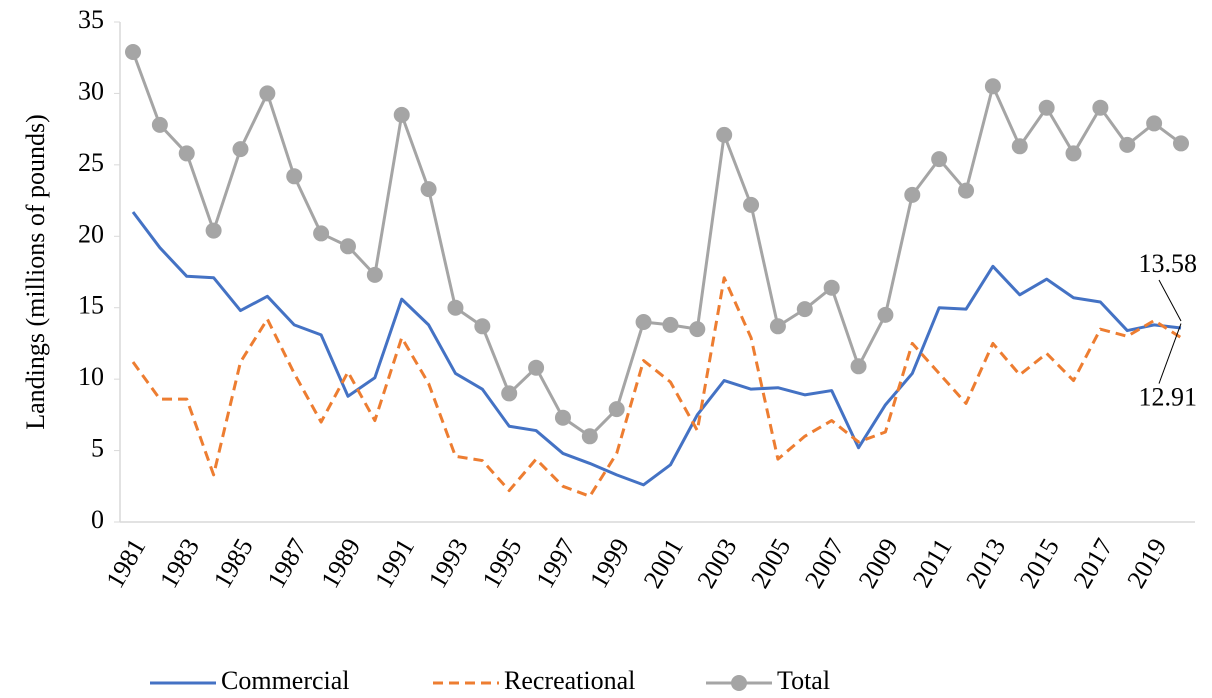  Describe the element at coordinates (716, 563) in the screenshot. I see `x-tick-label: 2003` at that location.